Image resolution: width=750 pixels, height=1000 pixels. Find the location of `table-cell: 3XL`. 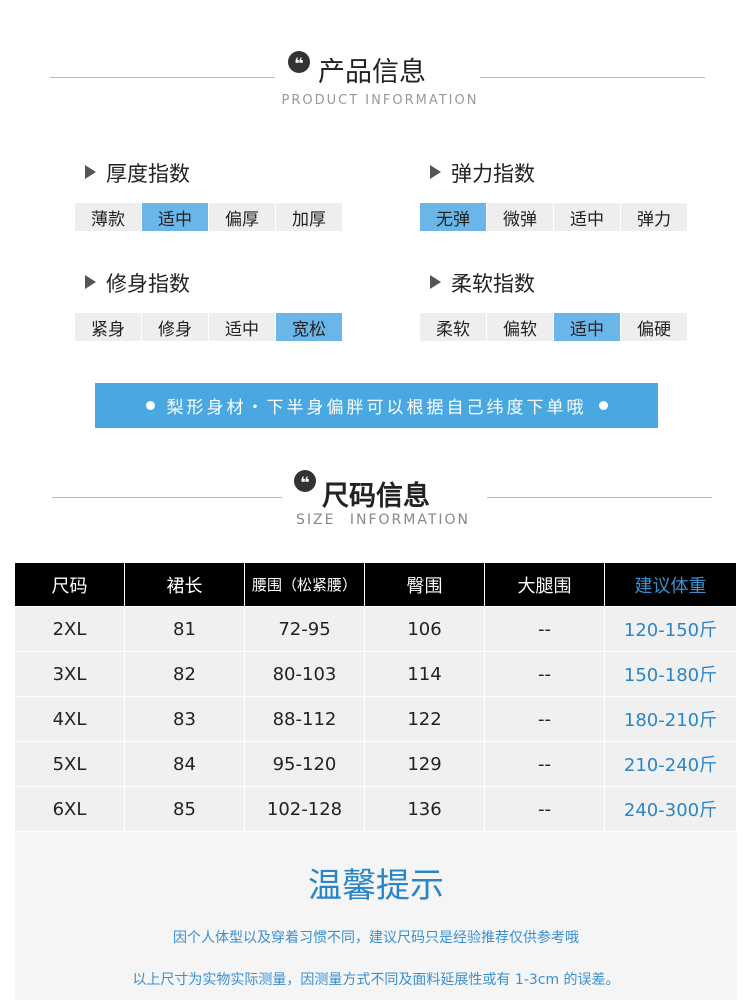

table-cell: 3XL is located at coordinates (69, 674).